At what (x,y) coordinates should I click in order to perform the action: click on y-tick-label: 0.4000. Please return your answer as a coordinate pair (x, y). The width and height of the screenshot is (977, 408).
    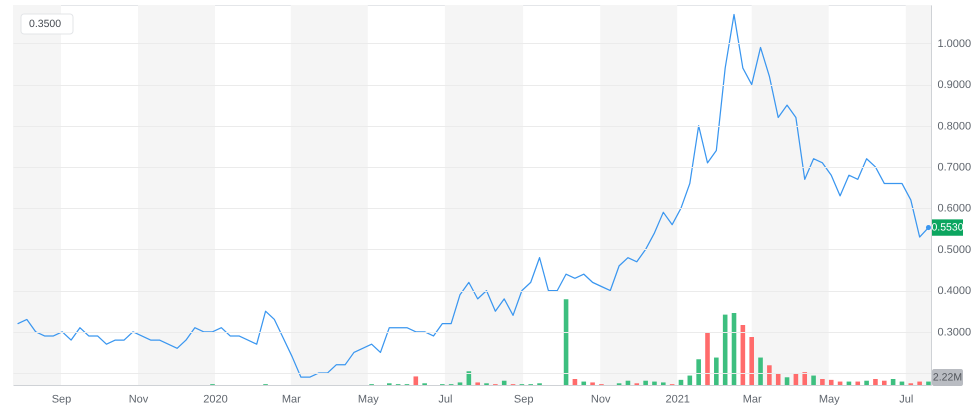
    Looking at the image, I should click on (955, 291).